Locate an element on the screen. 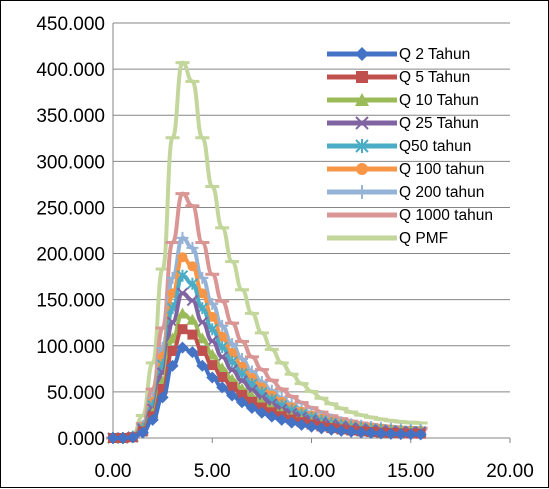 The height and width of the screenshot is (489, 549). legend-label: Q 5 Tahun is located at coordinates (434, 77).